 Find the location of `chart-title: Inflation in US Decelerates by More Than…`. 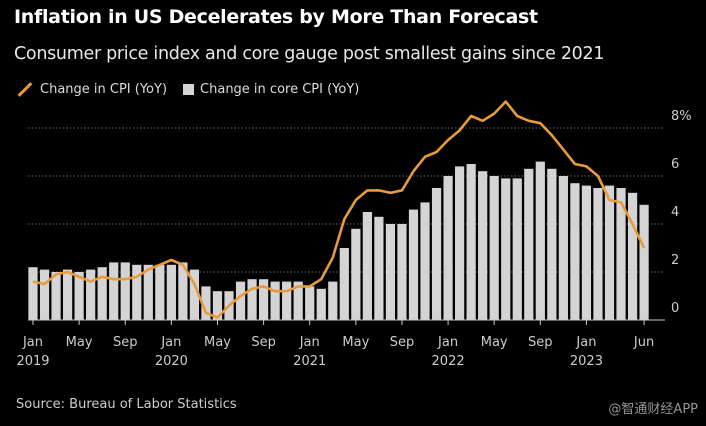

chart-title: Inflation in US Decelerates by More Than… is located at coordinates (276, 17).